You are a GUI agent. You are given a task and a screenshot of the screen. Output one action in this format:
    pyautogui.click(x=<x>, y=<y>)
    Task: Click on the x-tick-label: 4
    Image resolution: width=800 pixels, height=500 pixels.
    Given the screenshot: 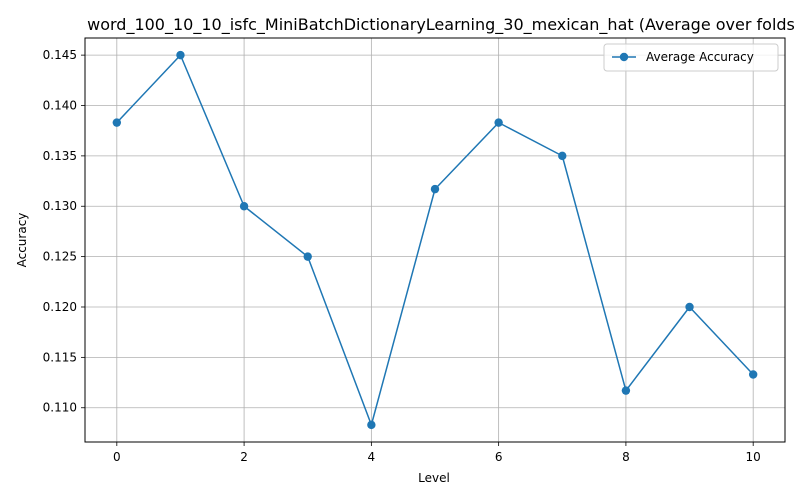 What is the action you would take?
    pyautogui.click(x=372, y=457)
    